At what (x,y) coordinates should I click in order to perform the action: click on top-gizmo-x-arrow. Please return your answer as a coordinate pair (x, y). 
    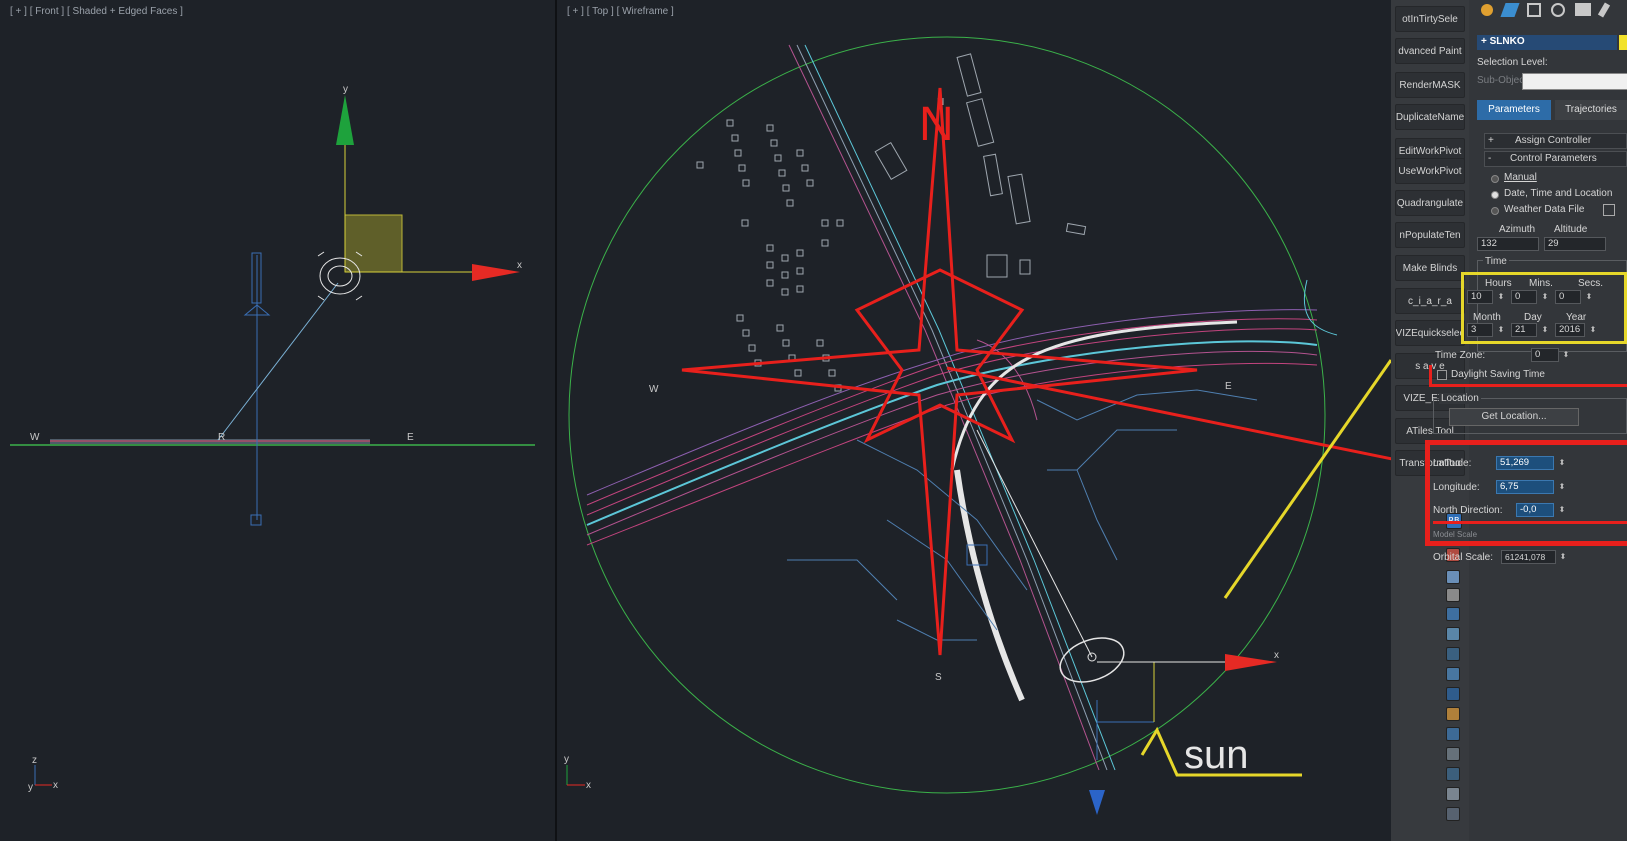
    Looking at the image, I should click on (1251, 662).